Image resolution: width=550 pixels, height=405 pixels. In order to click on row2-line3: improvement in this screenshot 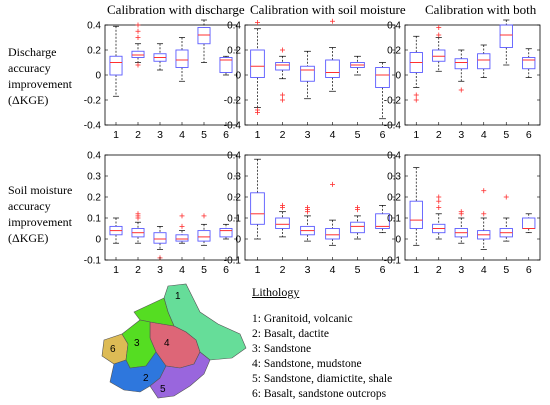, I will do `click(40, 222)`.